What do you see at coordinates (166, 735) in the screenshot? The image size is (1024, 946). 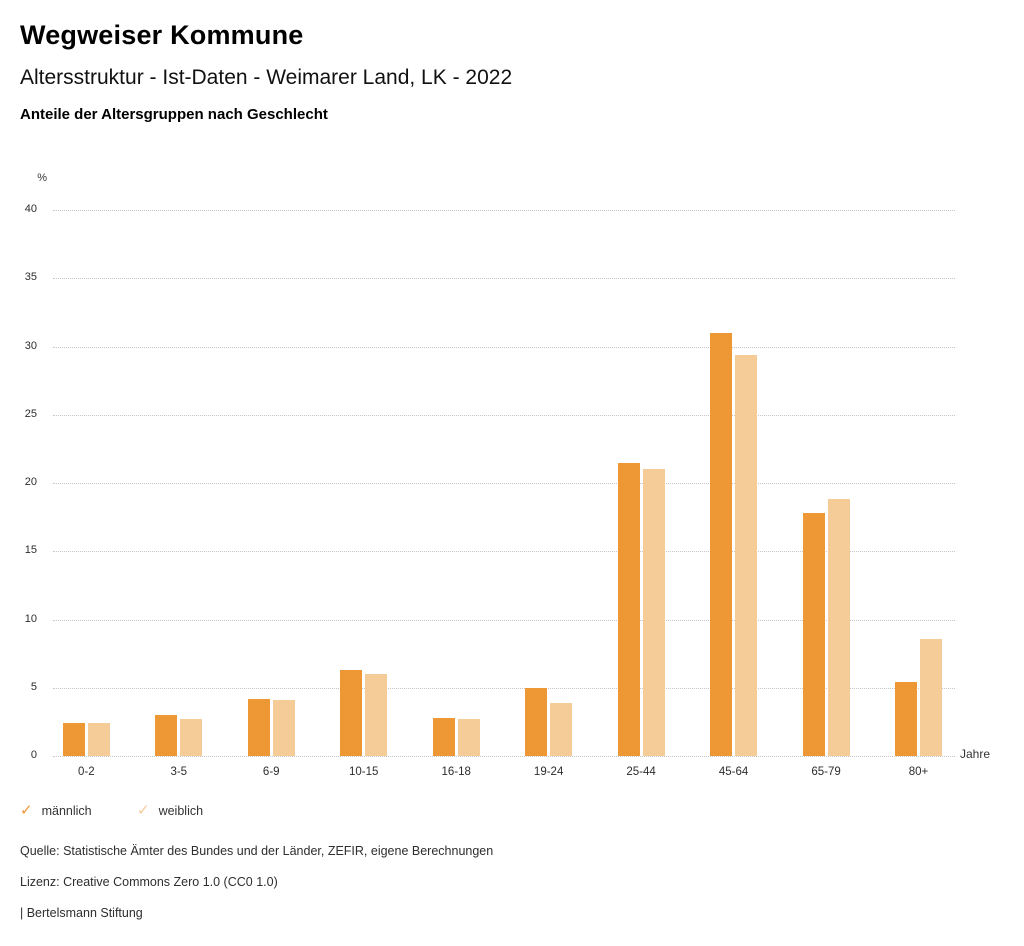 I see `bar-männlich-3-5` at bounding box center [166, 735].